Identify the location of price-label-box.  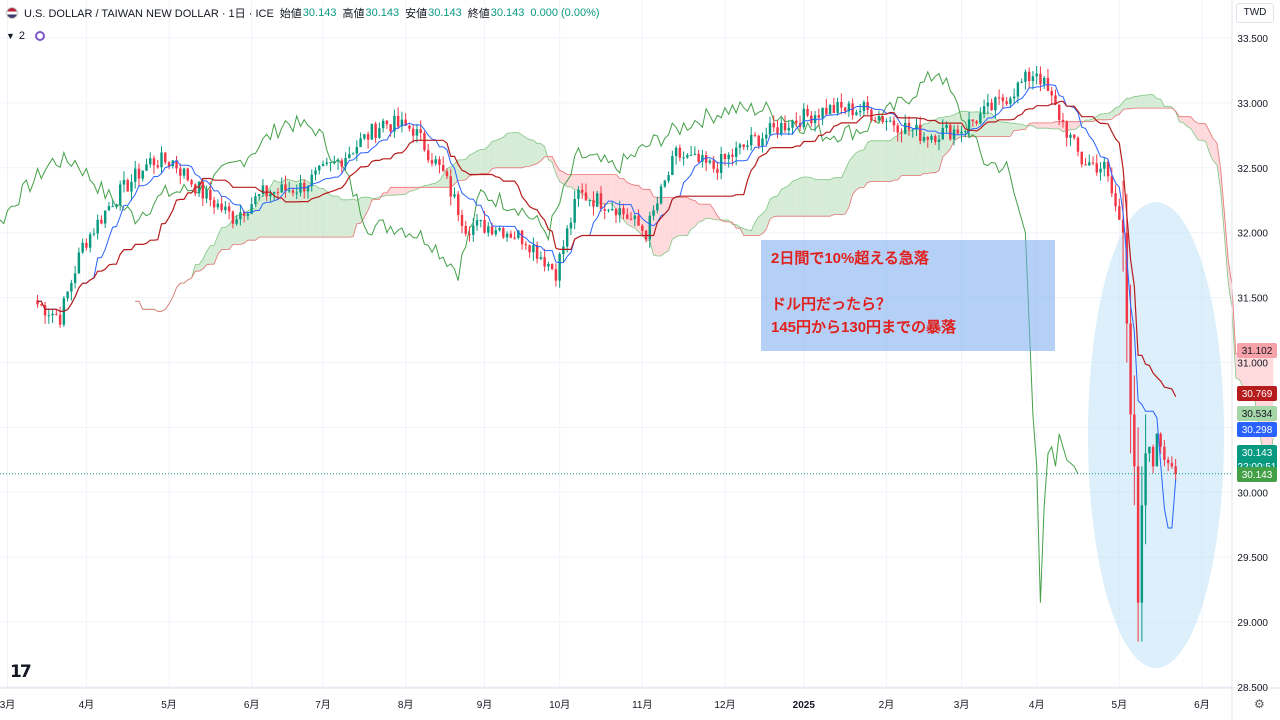
(1257, 429).